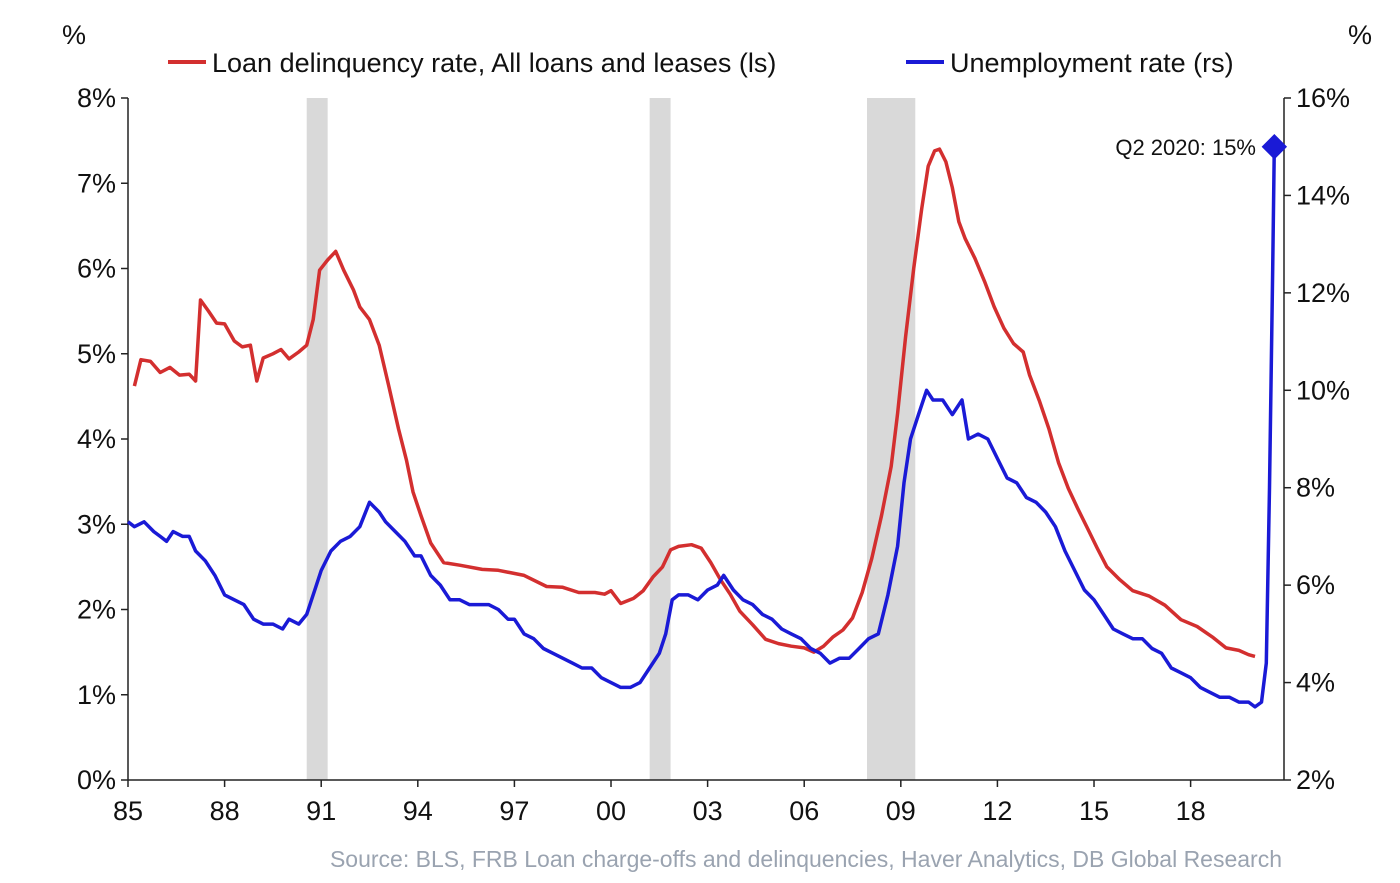 The height and width of the screenshot is (883, 1400). I want to click on annotation-q2-2020: Q2 2020: 15%, so click(1185, 147).